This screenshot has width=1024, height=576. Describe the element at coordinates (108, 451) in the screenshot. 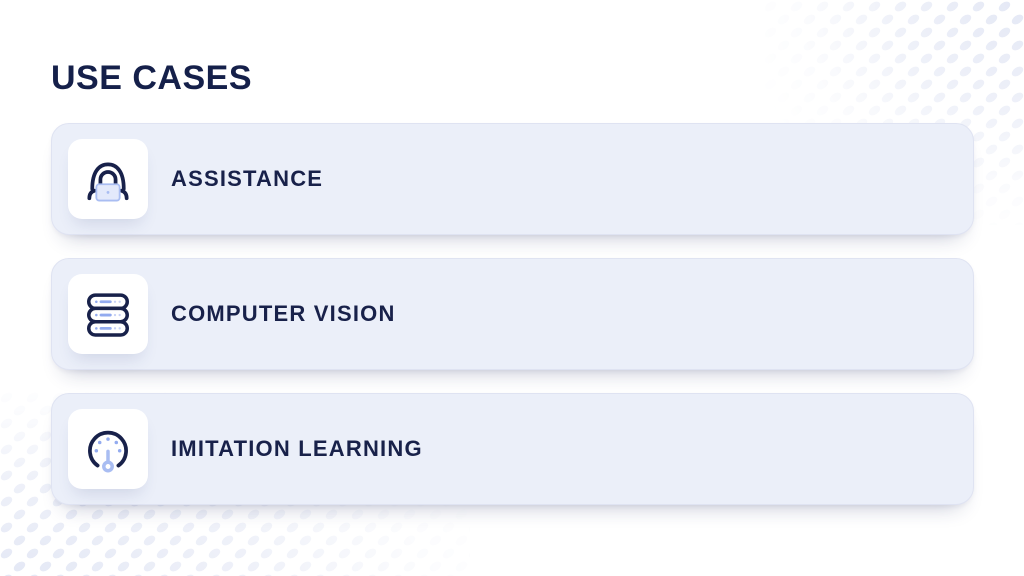

I see `gauge-icon` at that location.